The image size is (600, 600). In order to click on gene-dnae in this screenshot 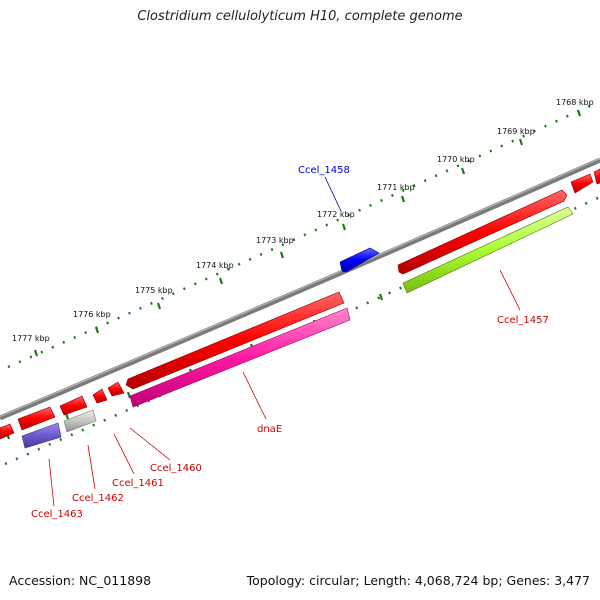, I will do `click(235, 340)`.